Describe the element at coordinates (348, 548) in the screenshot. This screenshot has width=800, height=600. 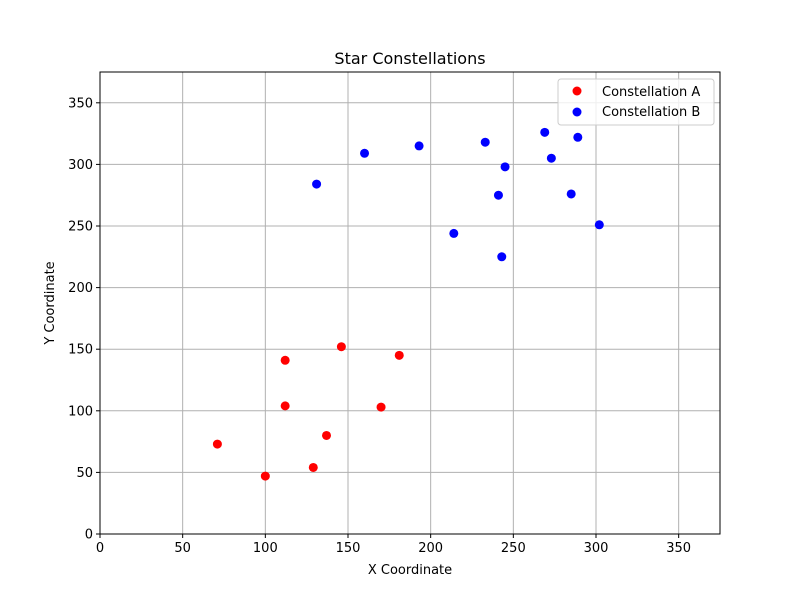
I see `x-tick-label: 150` at that location.